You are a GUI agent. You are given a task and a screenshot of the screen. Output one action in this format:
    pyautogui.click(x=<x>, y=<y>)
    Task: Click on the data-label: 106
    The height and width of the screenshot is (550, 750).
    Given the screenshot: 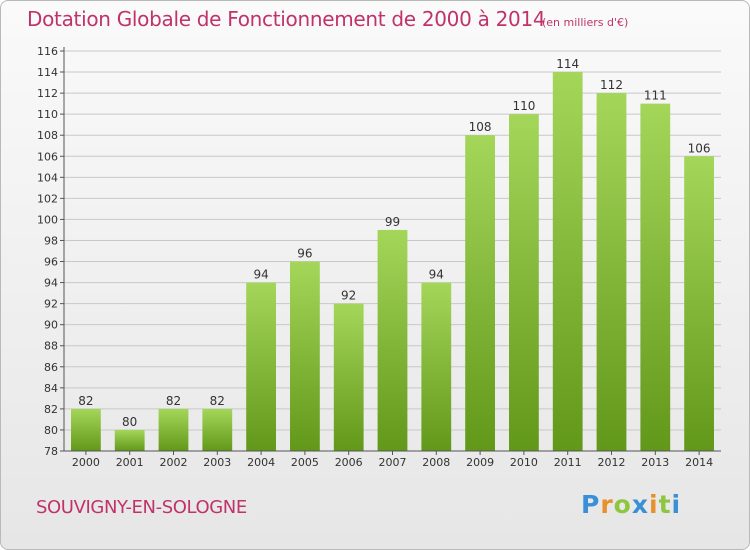 What is the action you would take?
    pyautogui.click(x=699, y=148)
    